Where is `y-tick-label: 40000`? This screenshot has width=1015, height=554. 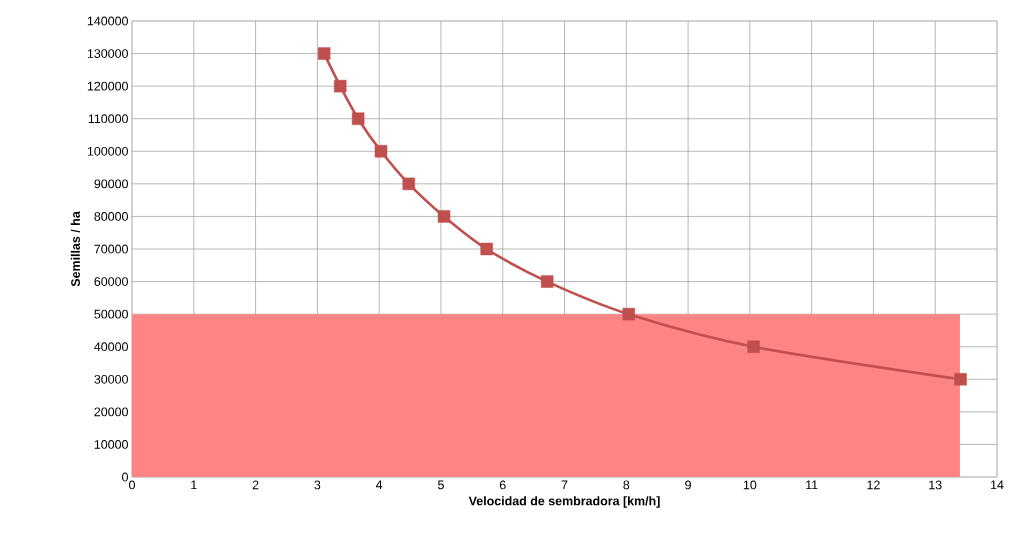
y-tick-label: 40000 is located at coordinates (111, 347).